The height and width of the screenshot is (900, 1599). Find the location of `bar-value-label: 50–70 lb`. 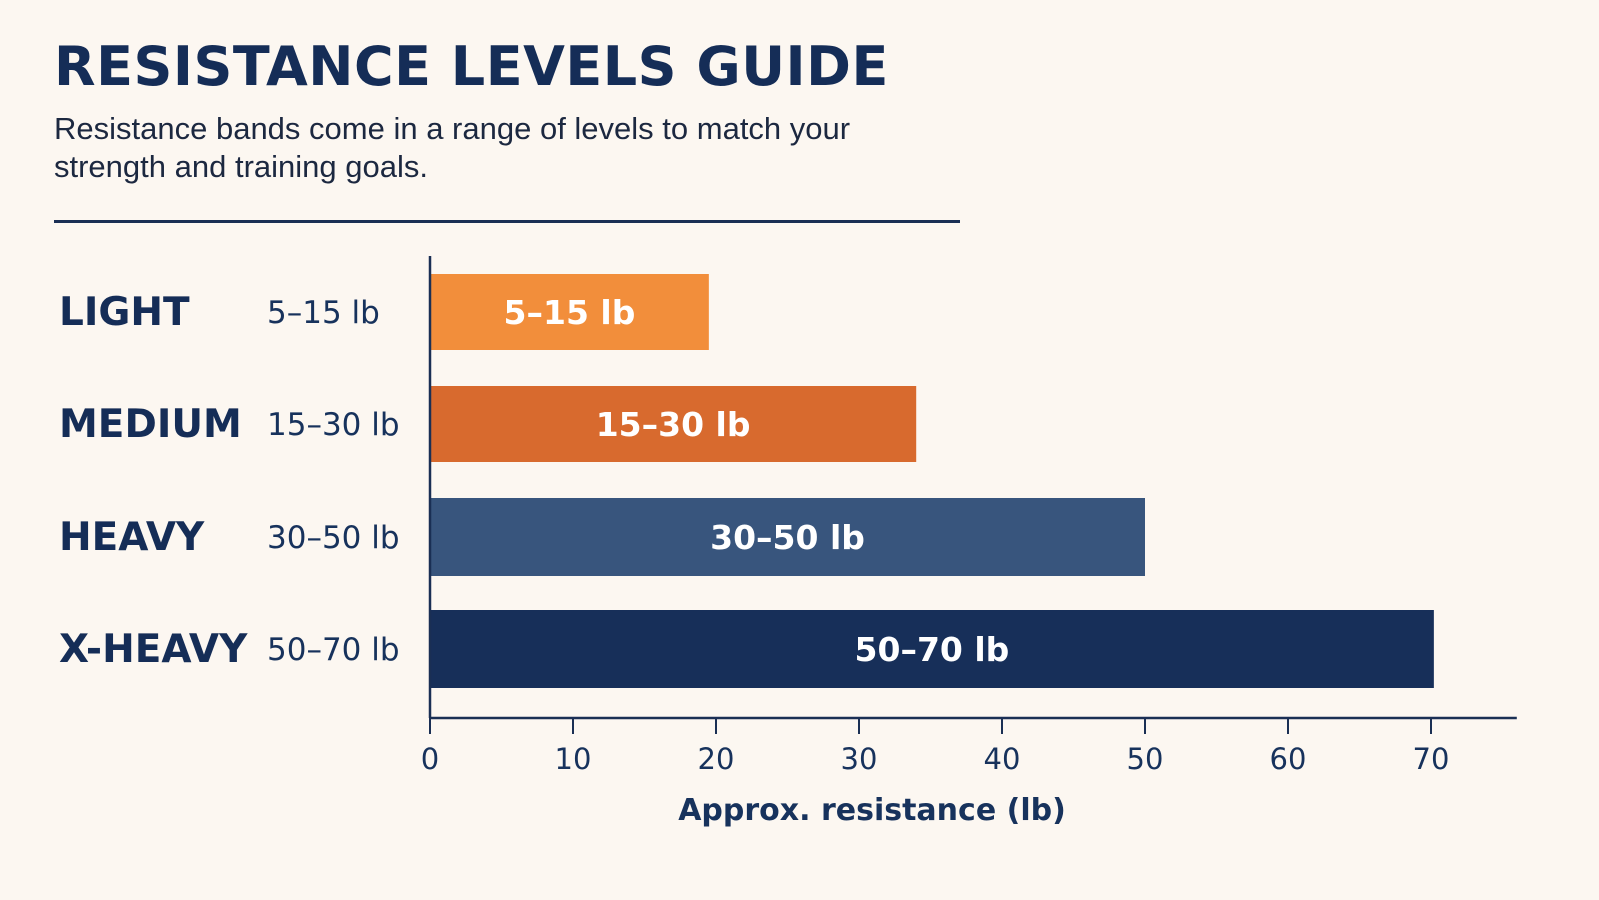

bar-value-label: 50–70 lb is located at coordinates (932, 649).